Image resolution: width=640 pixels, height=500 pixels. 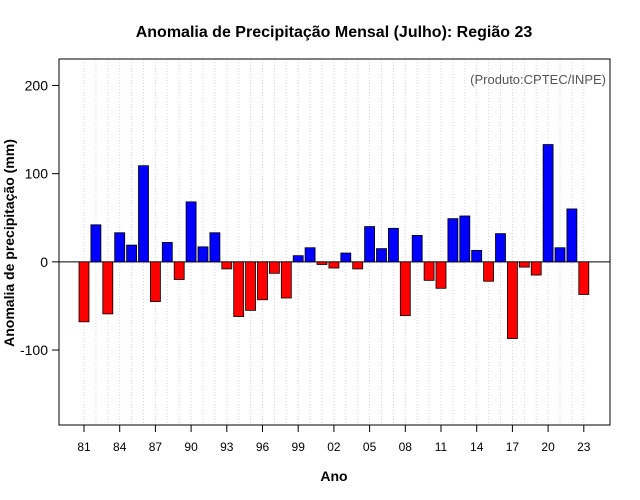 I want to click on x-tick-label: 02, so click(x=334, y=447).